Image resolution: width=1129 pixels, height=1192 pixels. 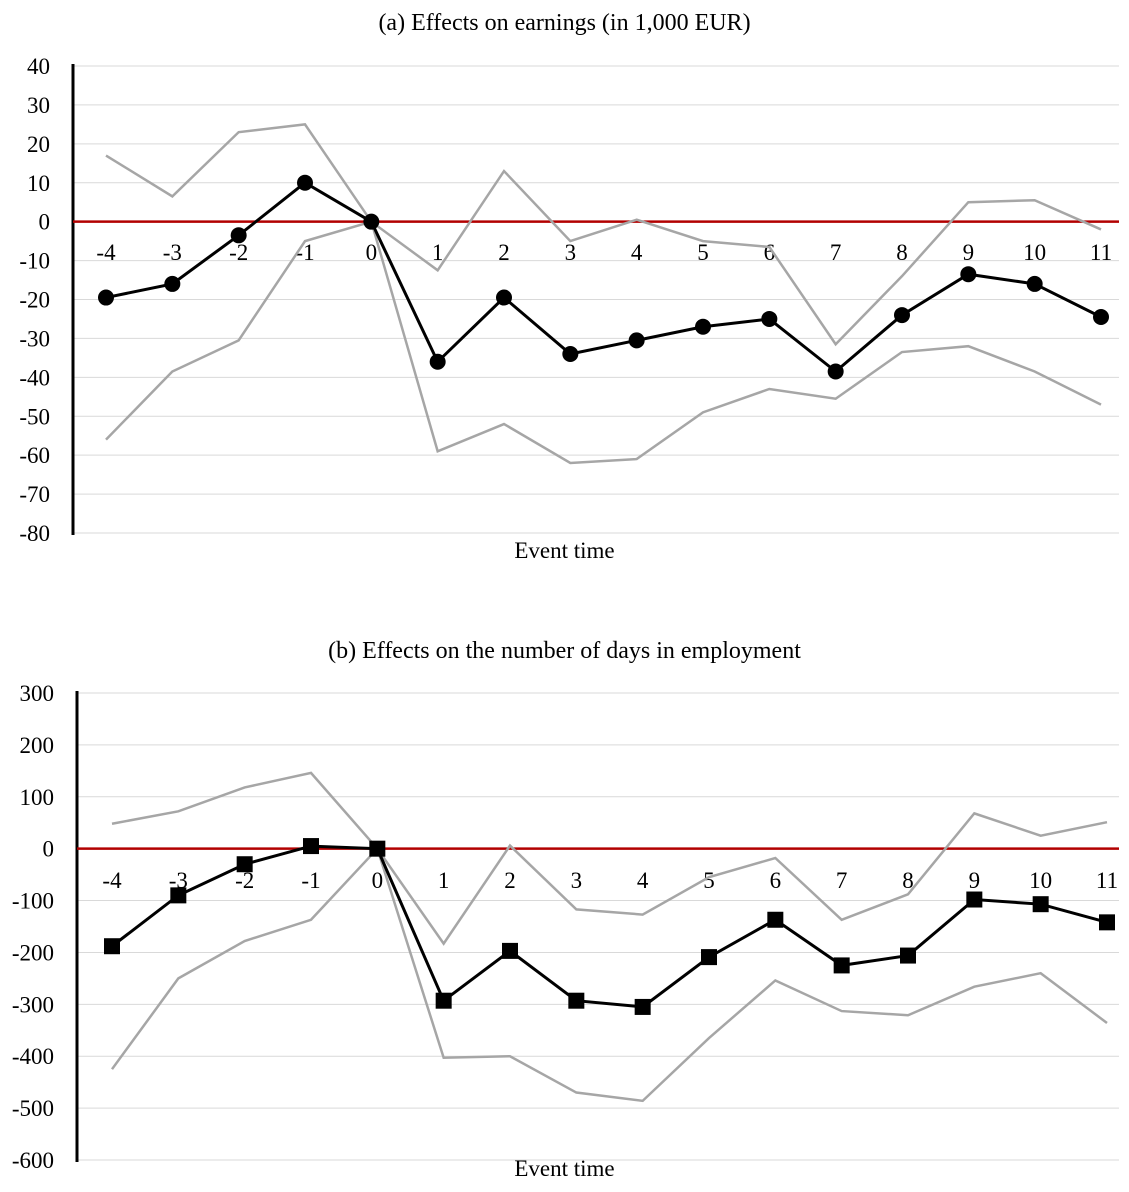 What do you see at coordinates (310, 880) in the screenshot?
I see `x-tick-label: -1` at bounding box center [310, 880].